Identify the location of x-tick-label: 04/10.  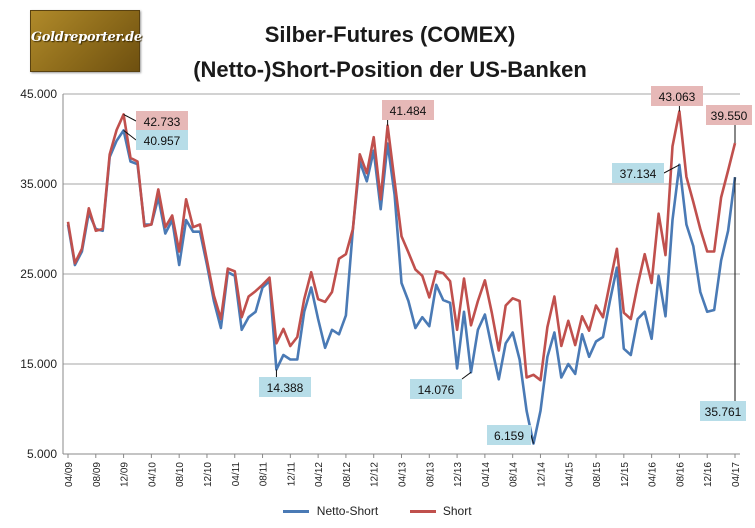
(152, 474).